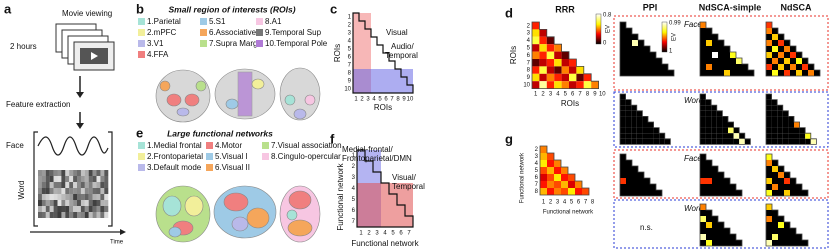 The height and width of the screenshot is (250, 831). What do you see at coordinates (377, 234) in the screenshot?
I see `x-tick-label: 3` at bounding box center [377, 234].